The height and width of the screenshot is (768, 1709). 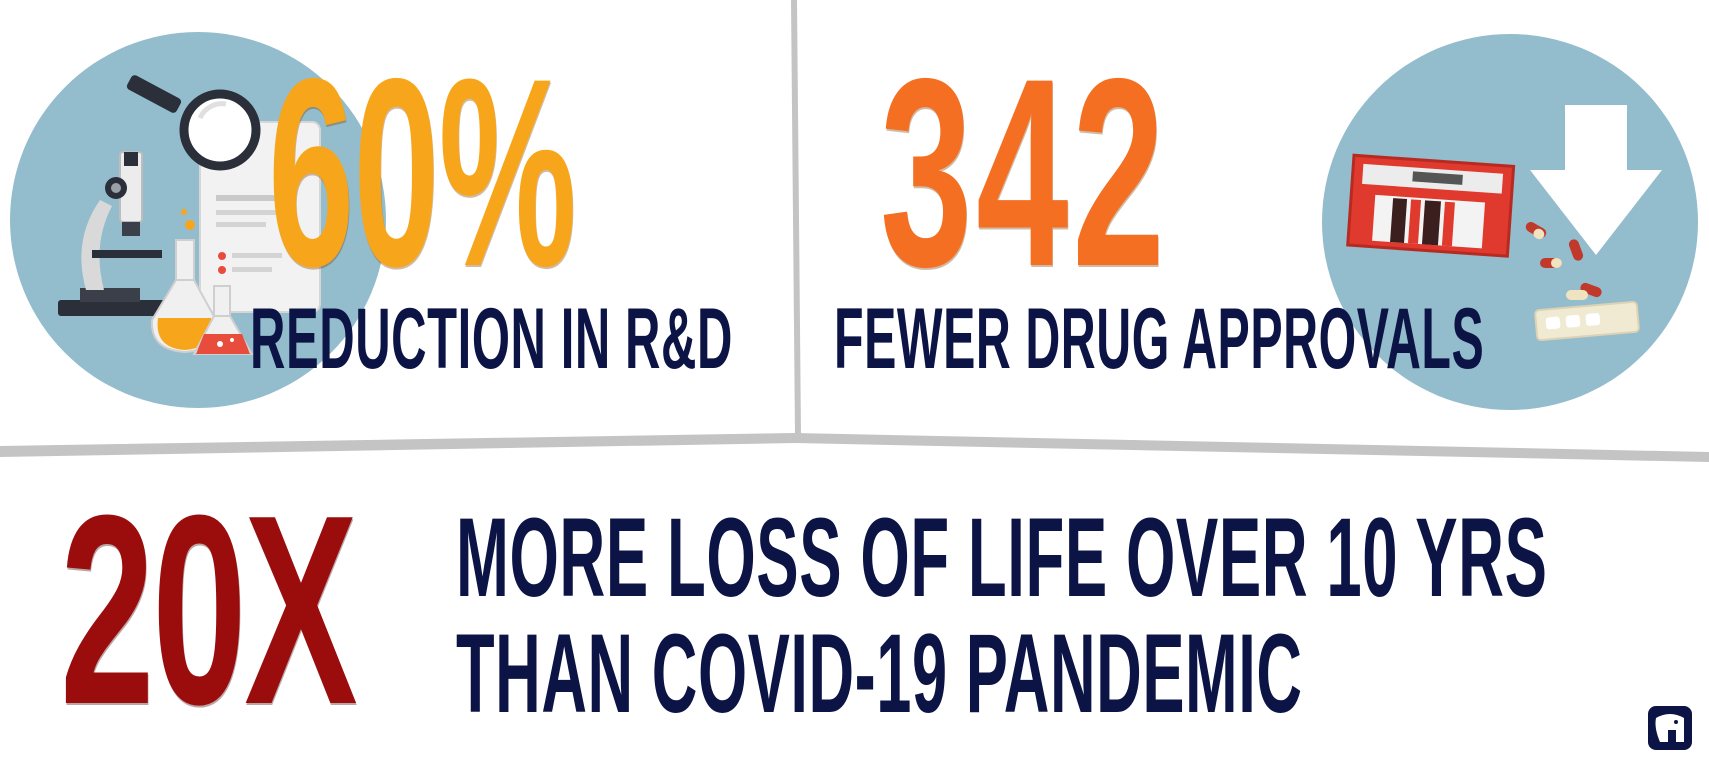 I want to click on stat-fewer-approvals: 342, so click(x=1024, y=172).